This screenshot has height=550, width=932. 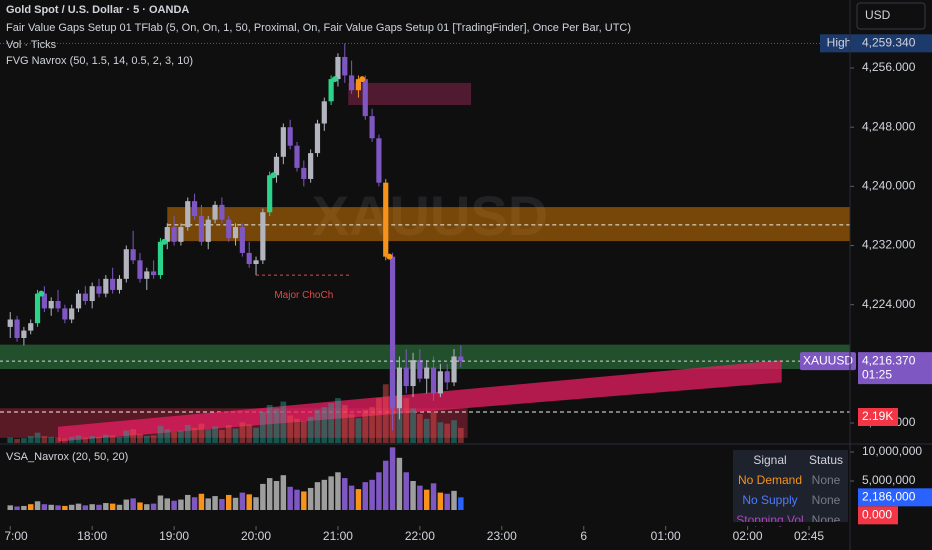 What do you see at coordinates (889, 245) in the screenshot?
I see `y-tick-label: 4,232.000` at bounding box center [889, 245].